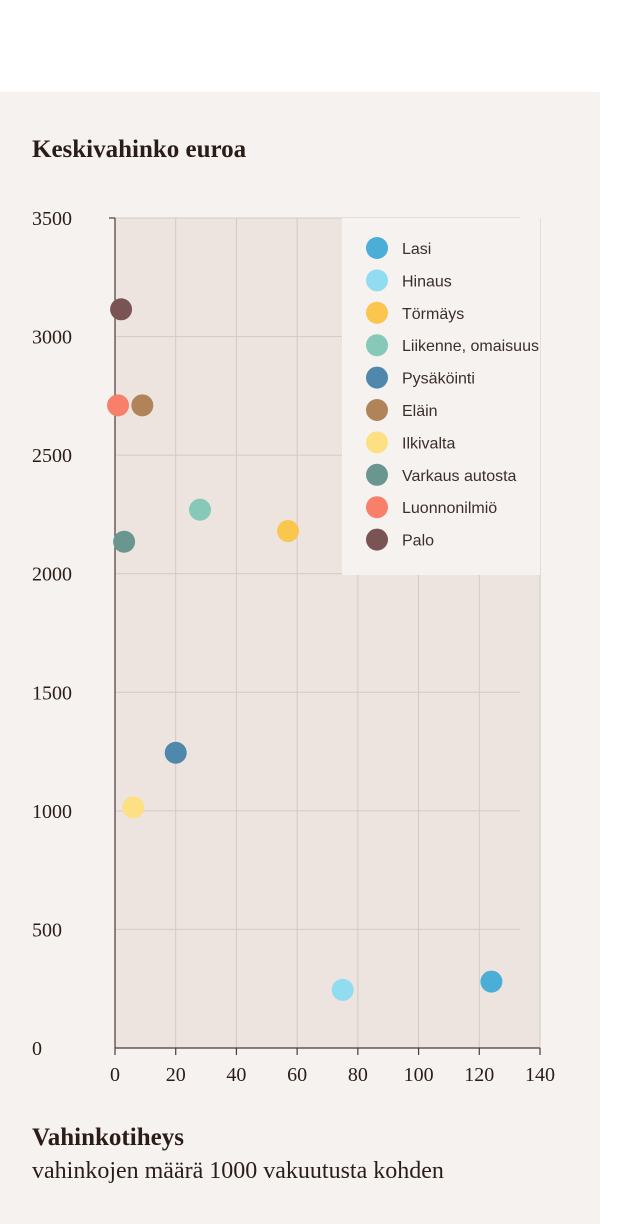 The height and width of the screenshot is (1224, 630). I want to click on y-tick-label: 2000, so click(52, 575).